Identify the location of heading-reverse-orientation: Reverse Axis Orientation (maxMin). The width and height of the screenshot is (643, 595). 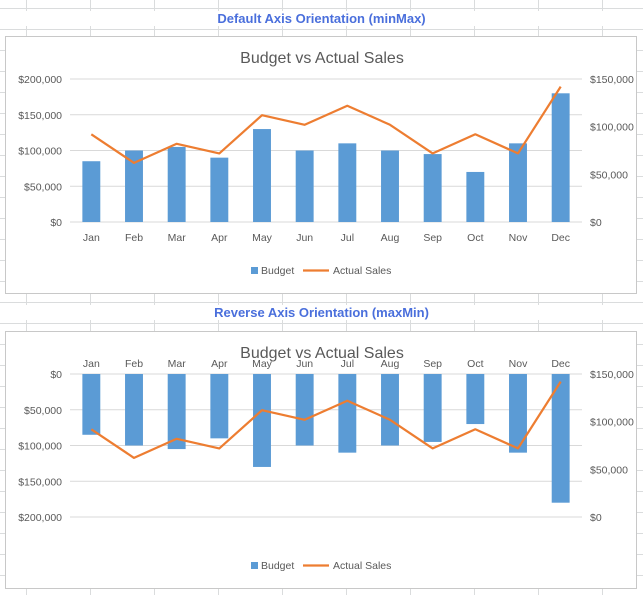
(321, 312).